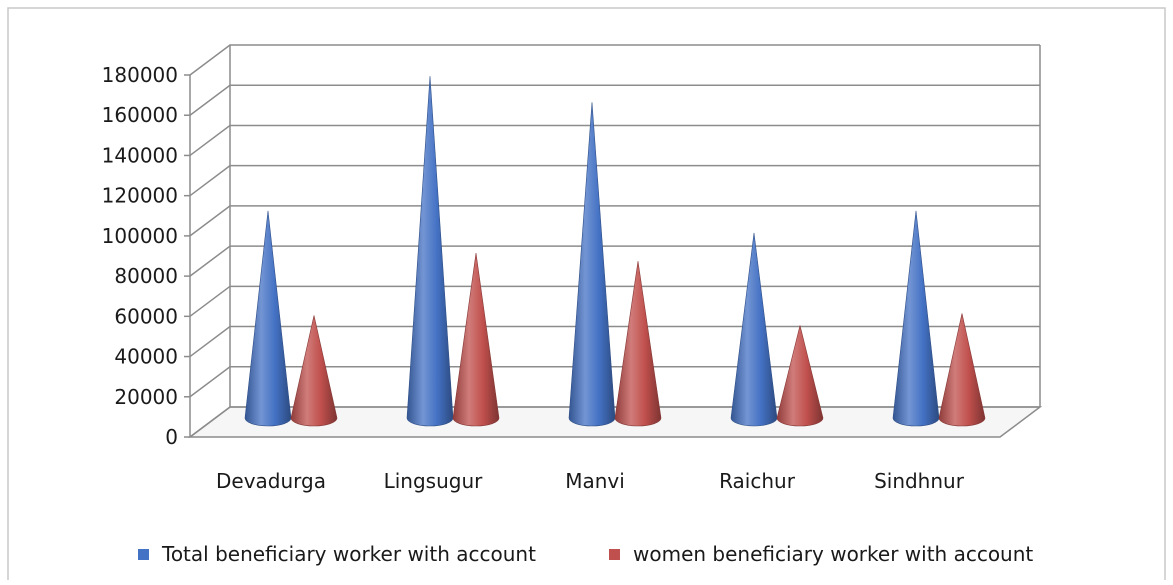 The image size is (1173, 585). I want to click on x-axis: Devadurga Lingsugur Manvi Raichur Sindhnur, so click(590, 481).